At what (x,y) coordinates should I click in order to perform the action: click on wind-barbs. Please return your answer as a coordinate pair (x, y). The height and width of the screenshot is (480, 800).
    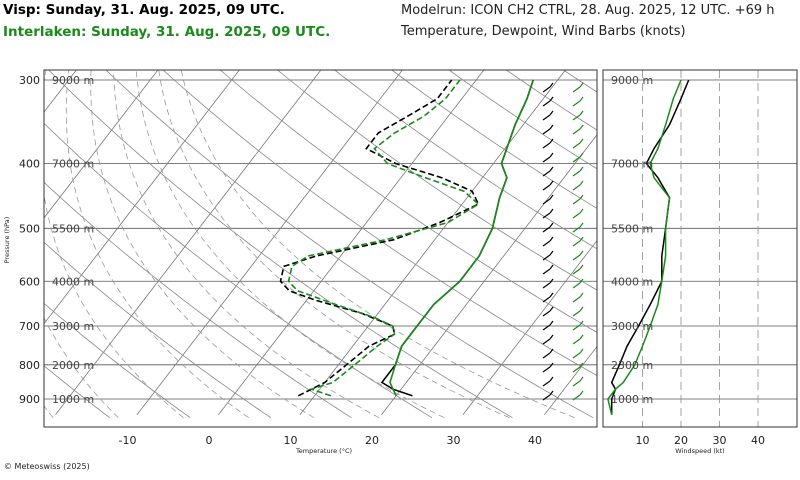
    Looking at the image, I should click on (563, 241).